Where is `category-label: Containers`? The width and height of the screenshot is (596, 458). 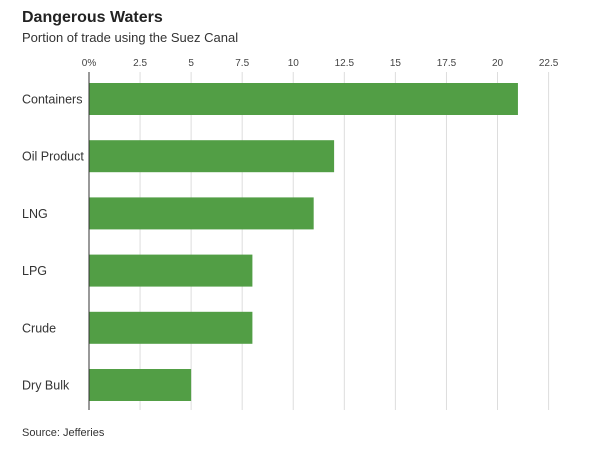 category-label: Containers is located at coordinates (52, 100).